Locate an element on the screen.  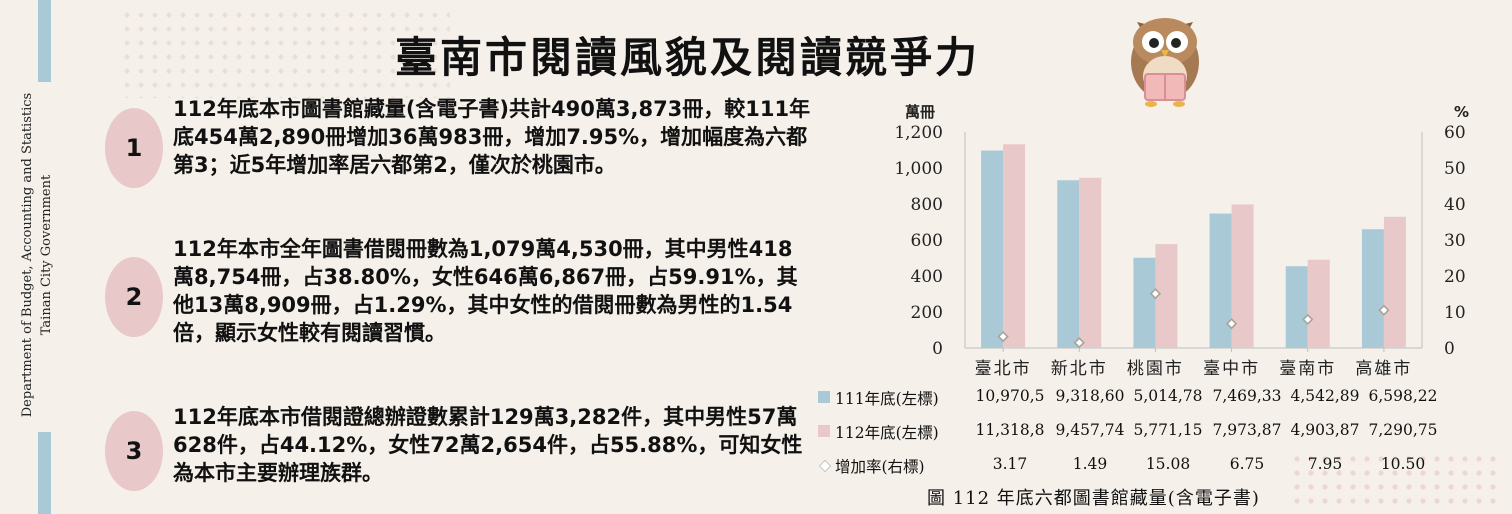
y-tick-label-left: 600 is located at coordinates (927, 241).